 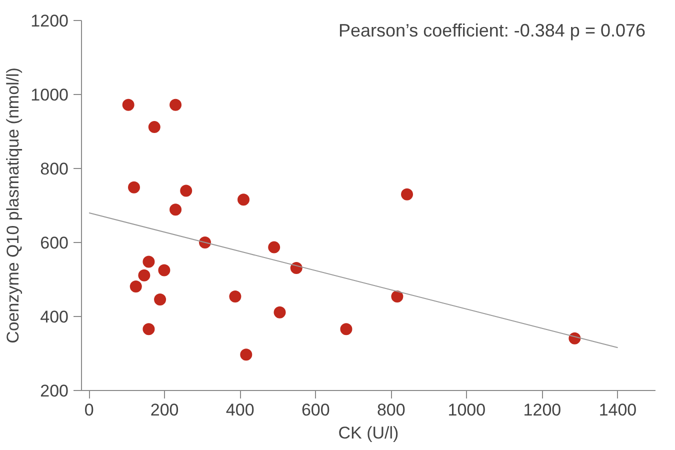 What do you see at coordinates (13, 206) in the screenshot?
I see `y-axis-title: Coenzyme Q10 plasmatique (nmol/l)` at bounding box center [13, 206].